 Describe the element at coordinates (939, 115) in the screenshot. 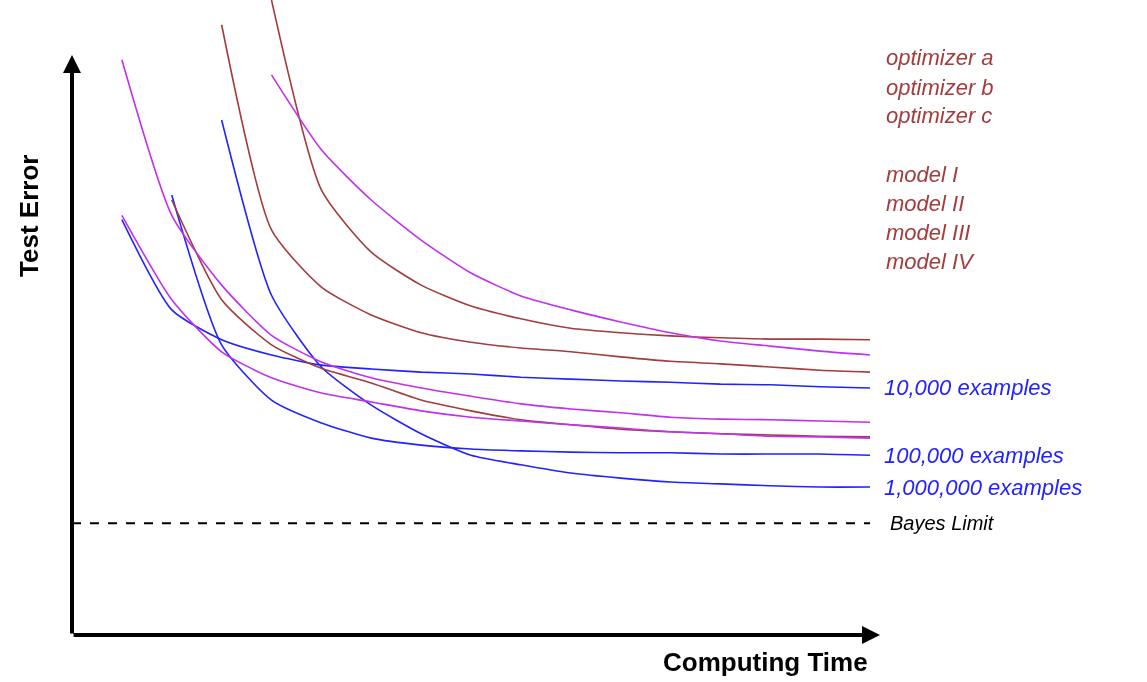

I see `text: optimizer c` at that location.